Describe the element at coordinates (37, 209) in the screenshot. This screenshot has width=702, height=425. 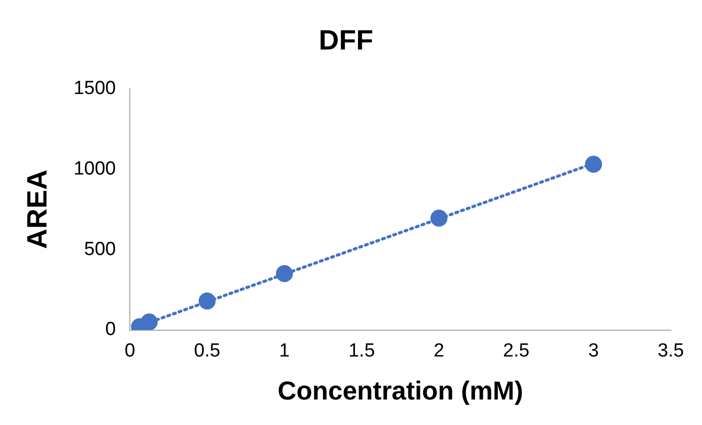
I see `y-axis-title: AREA` at that location.